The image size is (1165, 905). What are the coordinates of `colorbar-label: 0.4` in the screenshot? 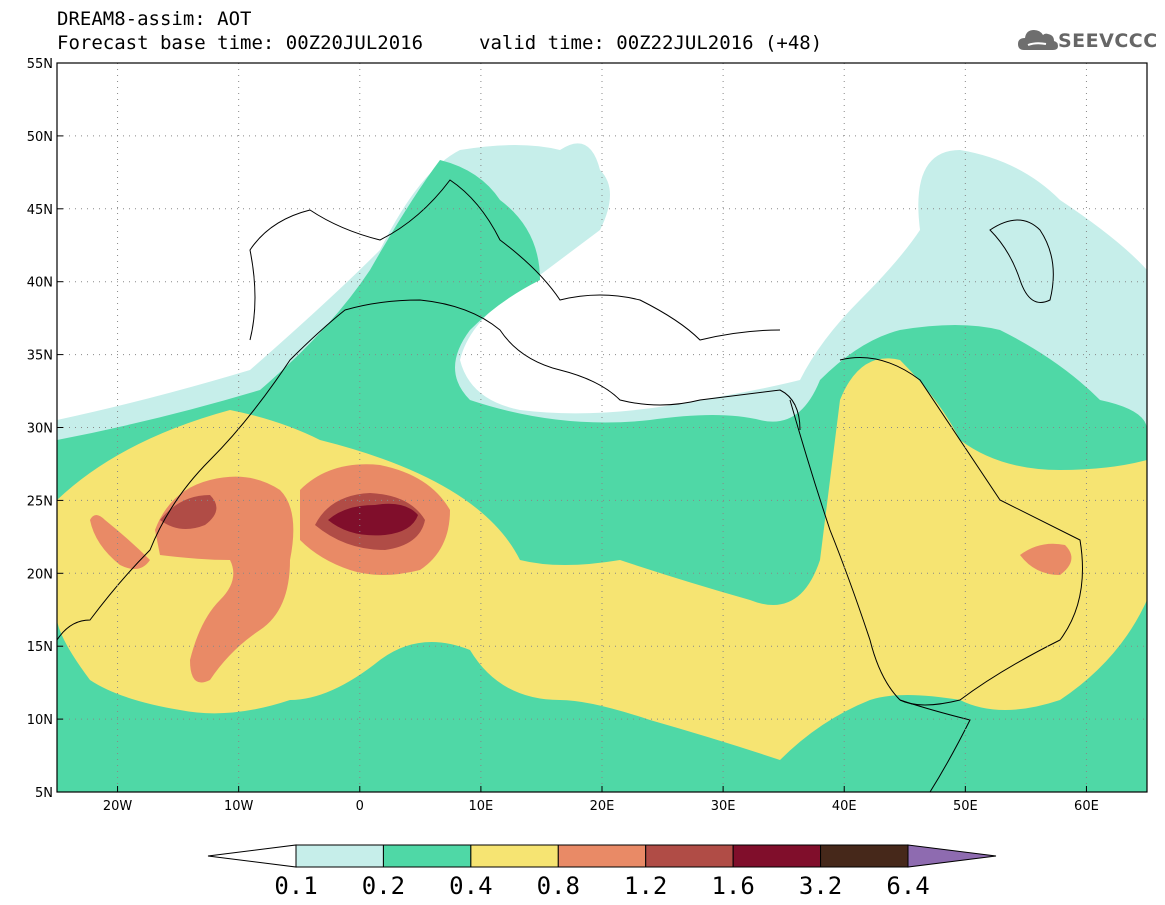 It's located at (471, 886).